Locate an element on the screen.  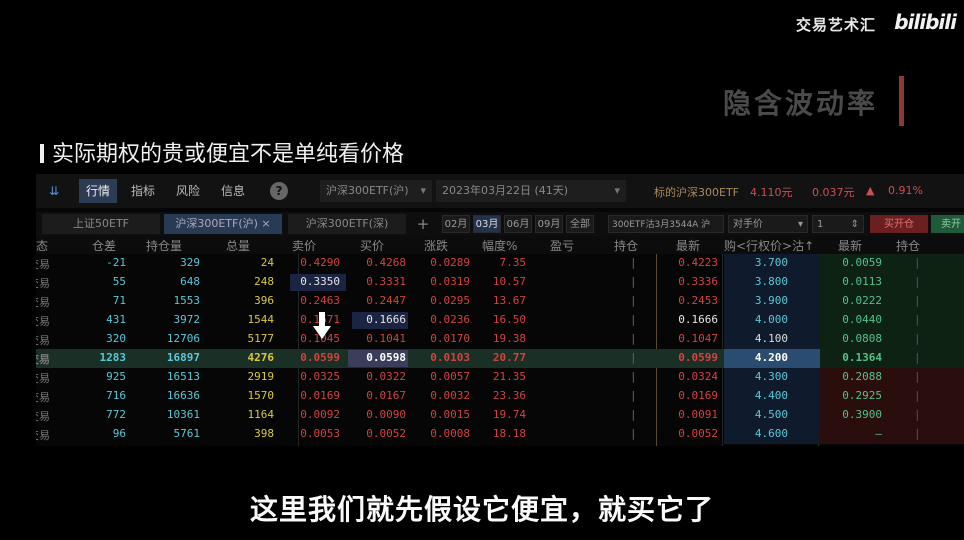
cell-pct: 16.50 is located at coordinates (509, 319).